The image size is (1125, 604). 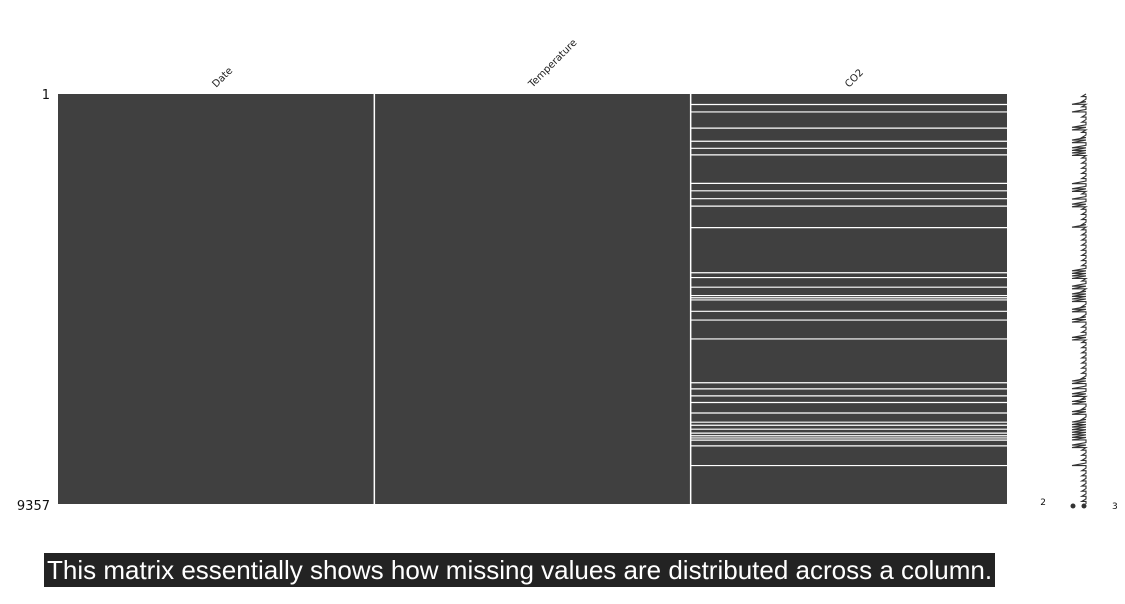 I want to click on row-label-top: 1, so click(x=46, y=95).